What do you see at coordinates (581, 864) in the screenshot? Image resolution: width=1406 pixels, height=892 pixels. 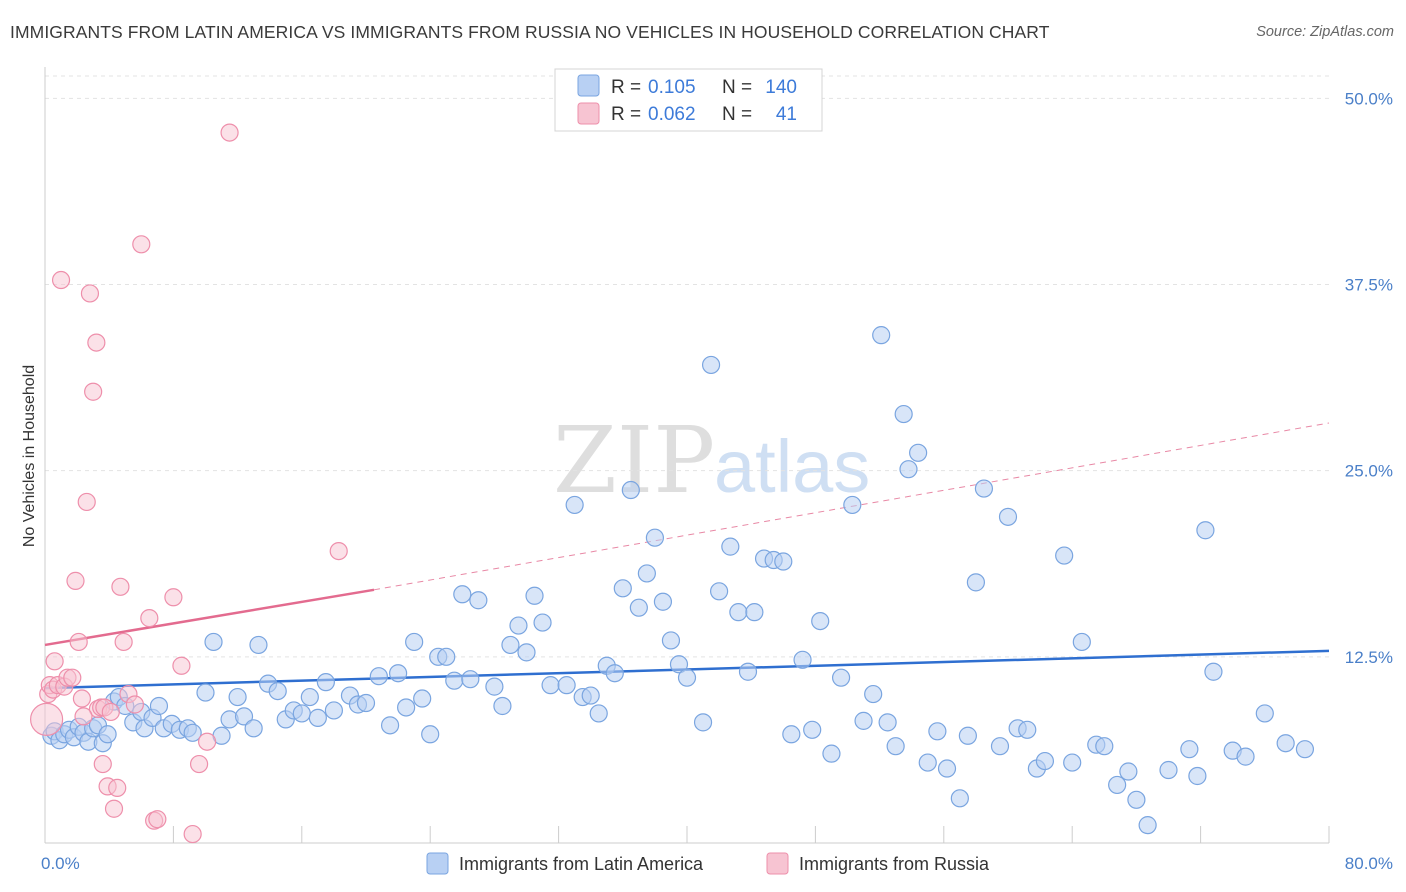 I see `bottom-legend-label-latin-america: Immigrants from Latin America` at bounding box center [581, 864].